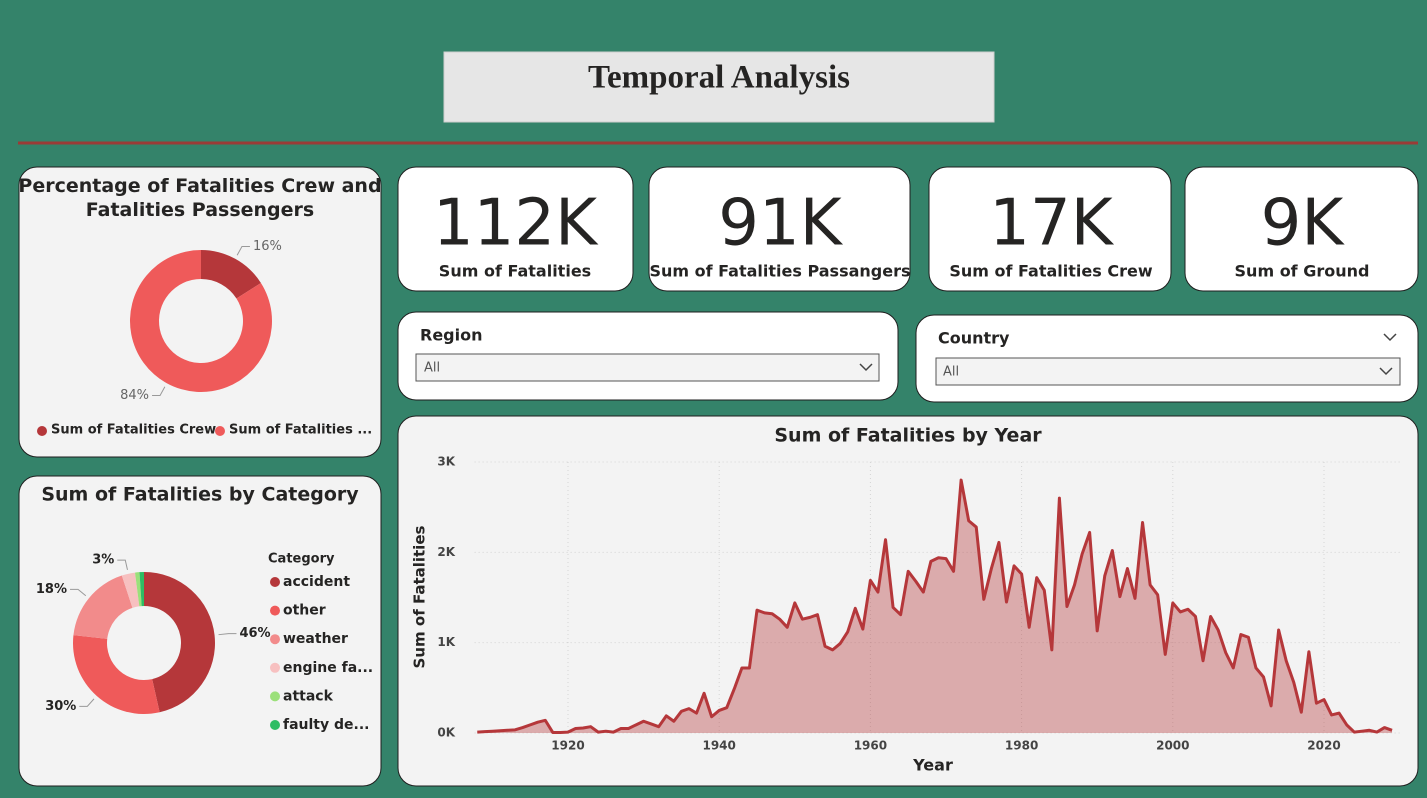  Describe the element at coordinates (446, 462) in the screenshot. I see `y-tick-label: 3K` at that location.